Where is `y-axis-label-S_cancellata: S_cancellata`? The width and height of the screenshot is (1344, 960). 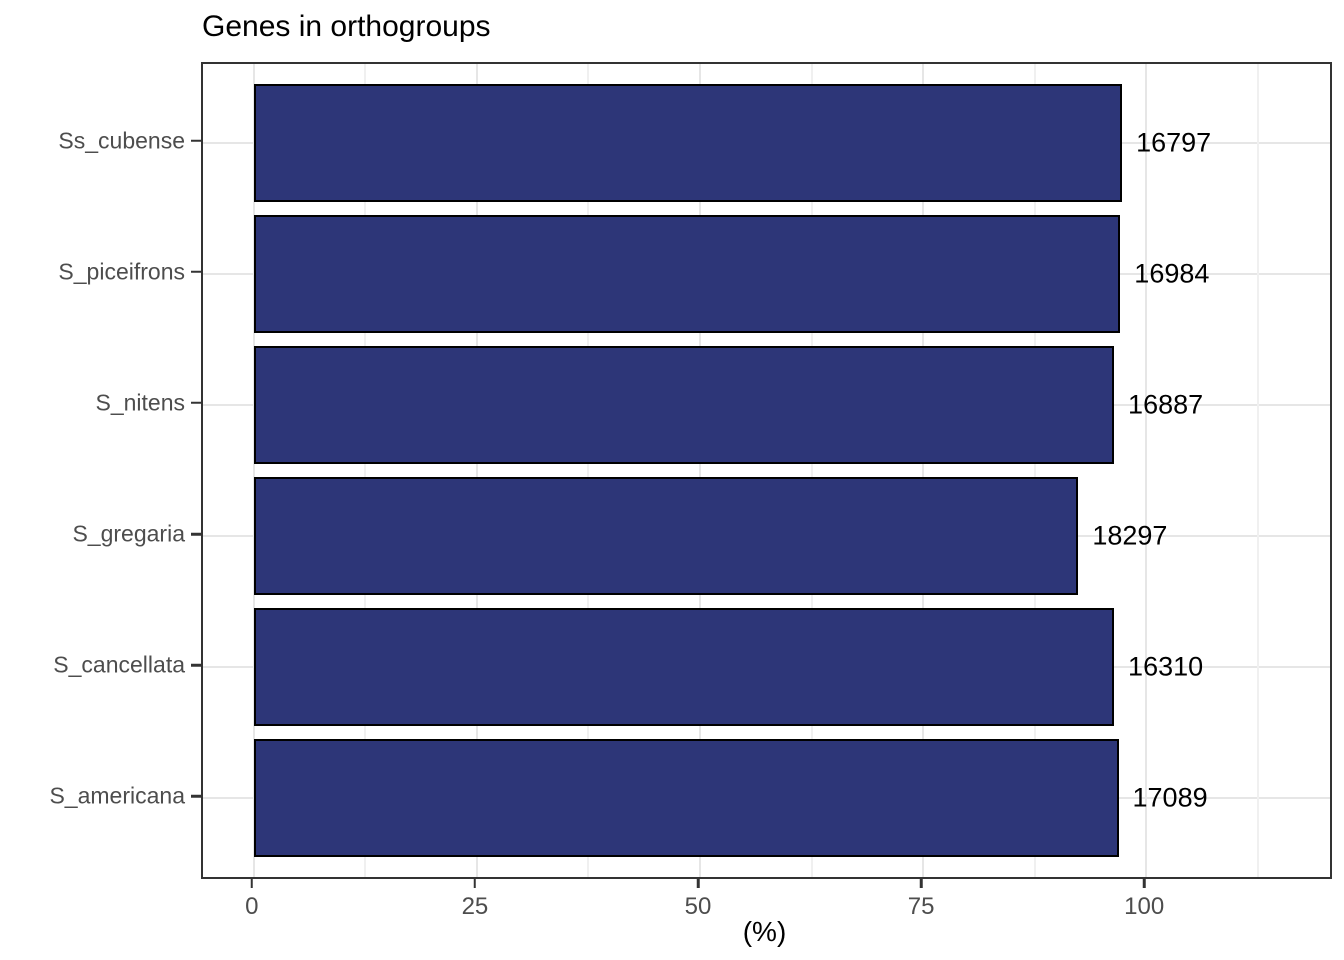
y-axis-label-S_cancellata: S_cancellata is located at coordinates (119, 664).